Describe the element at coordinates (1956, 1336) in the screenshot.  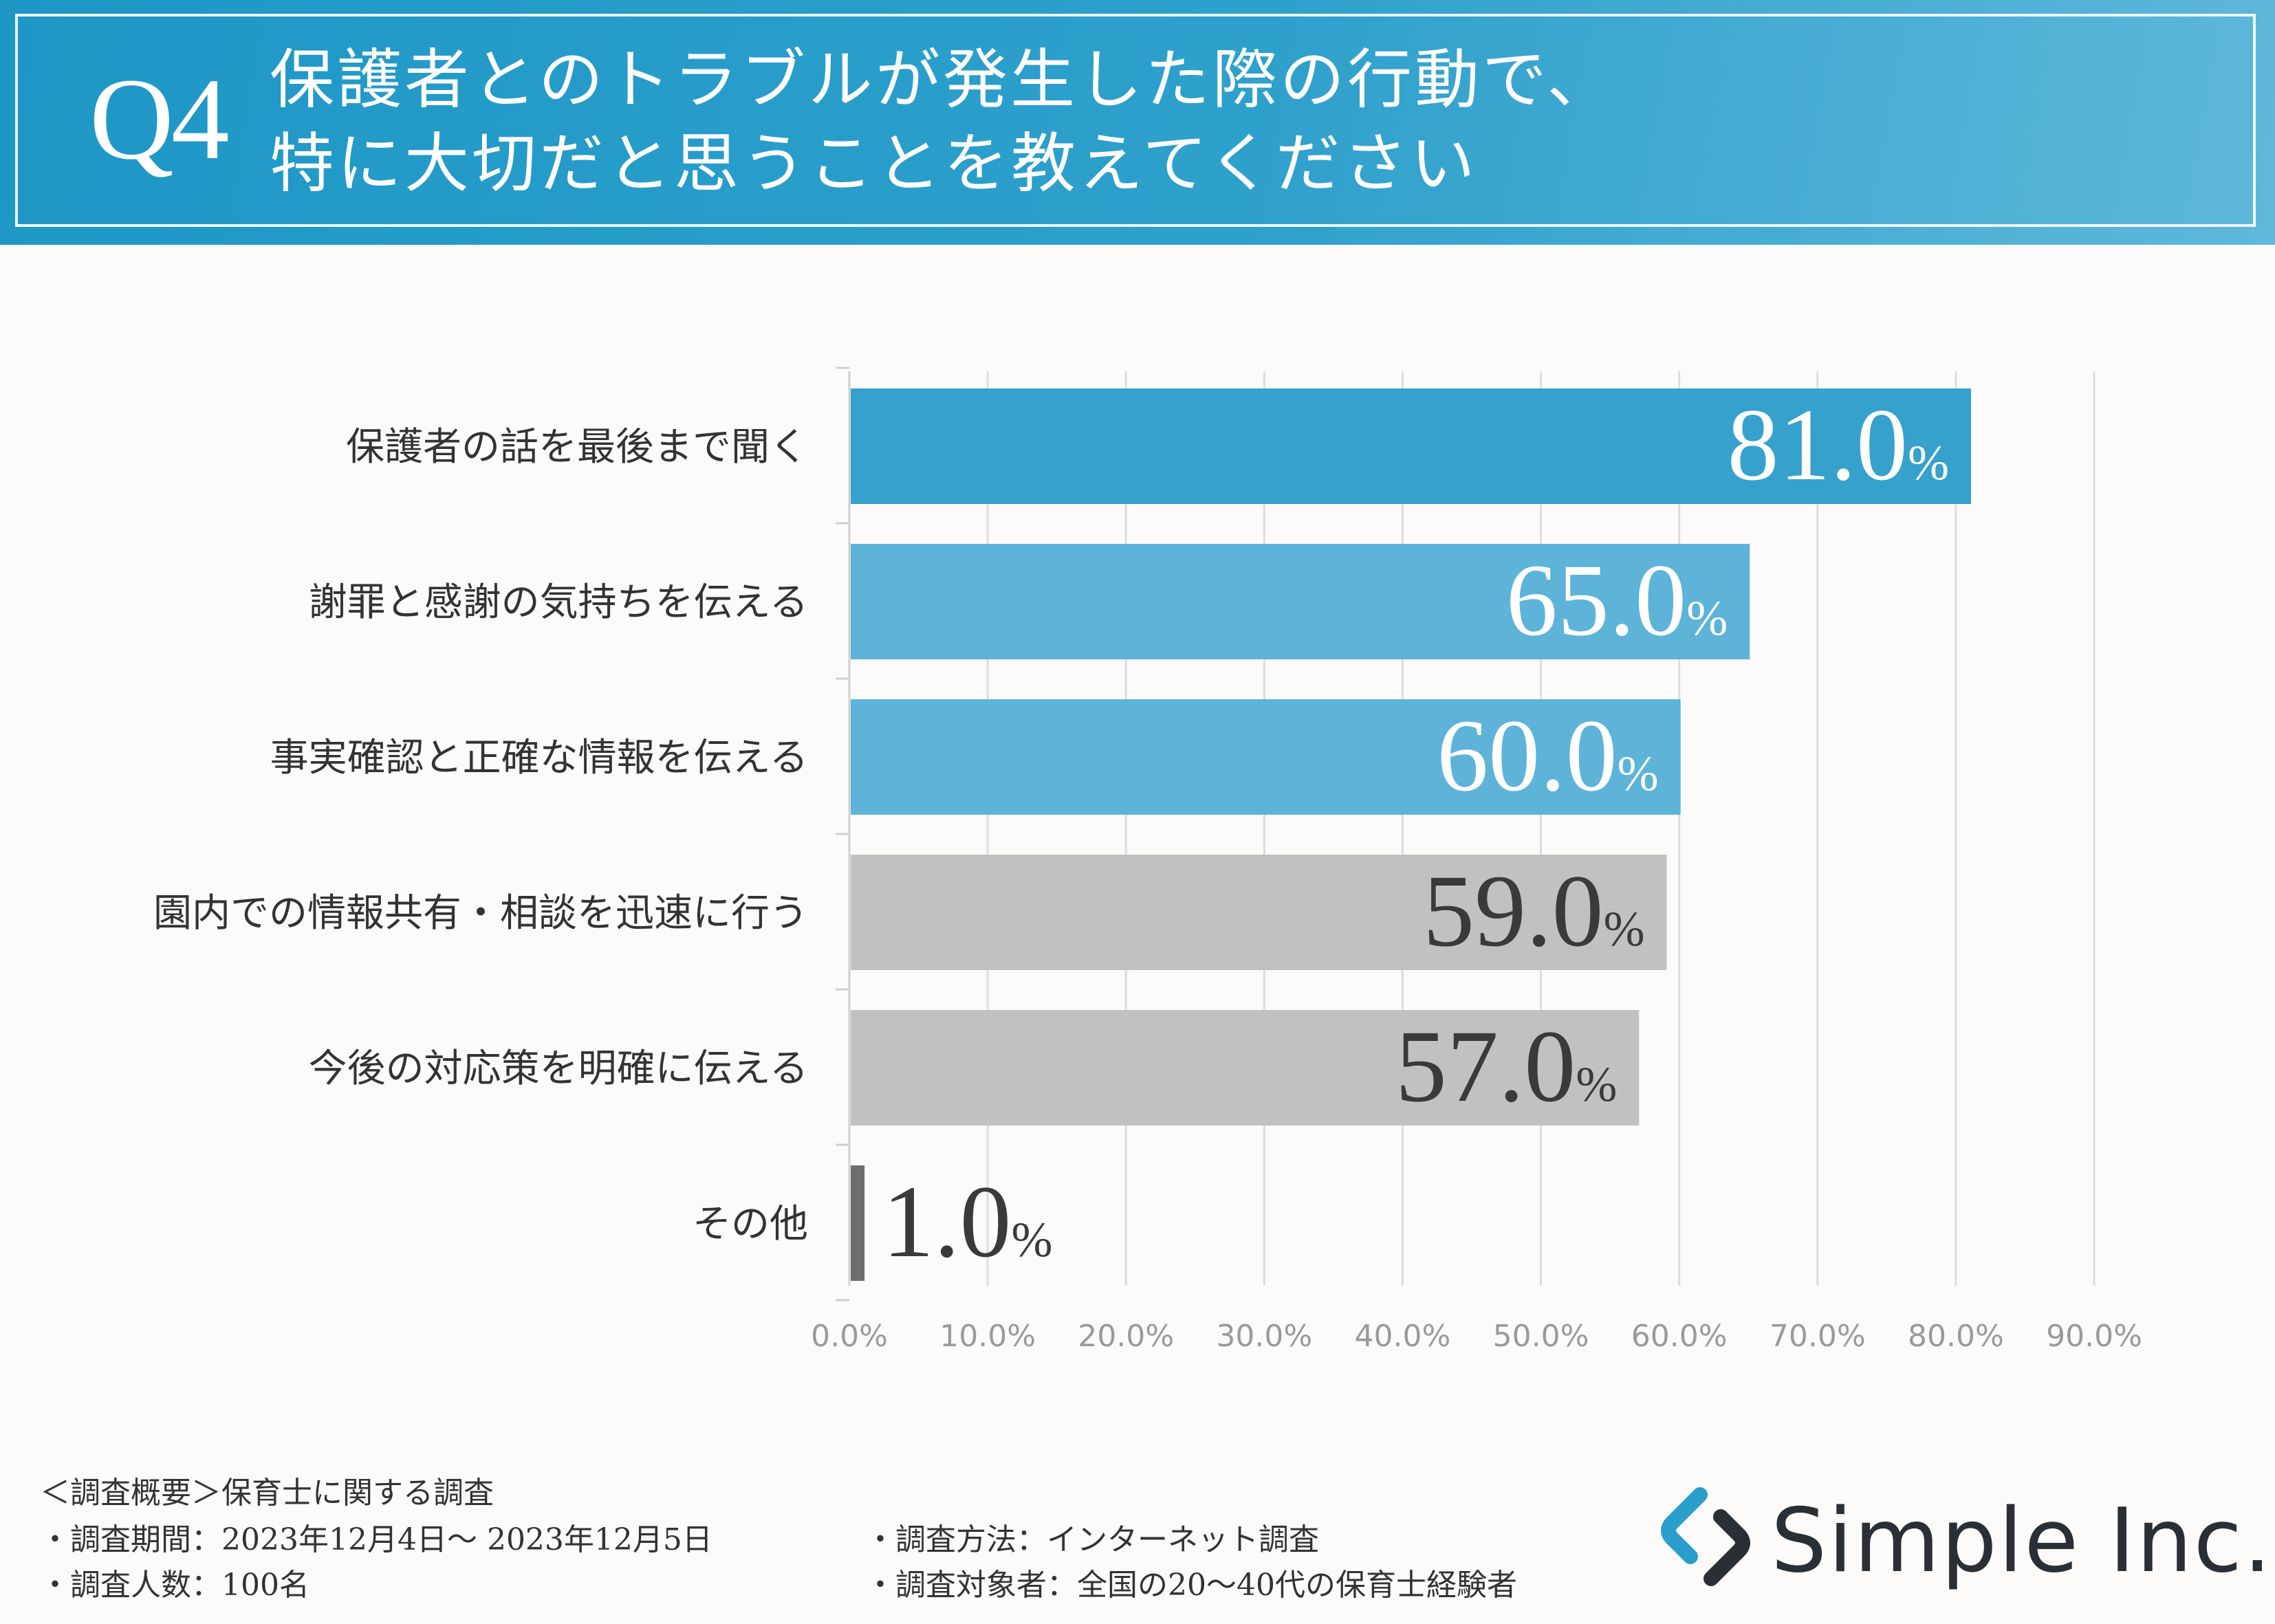
I see `x-tick-label: 80.0%` at that location.